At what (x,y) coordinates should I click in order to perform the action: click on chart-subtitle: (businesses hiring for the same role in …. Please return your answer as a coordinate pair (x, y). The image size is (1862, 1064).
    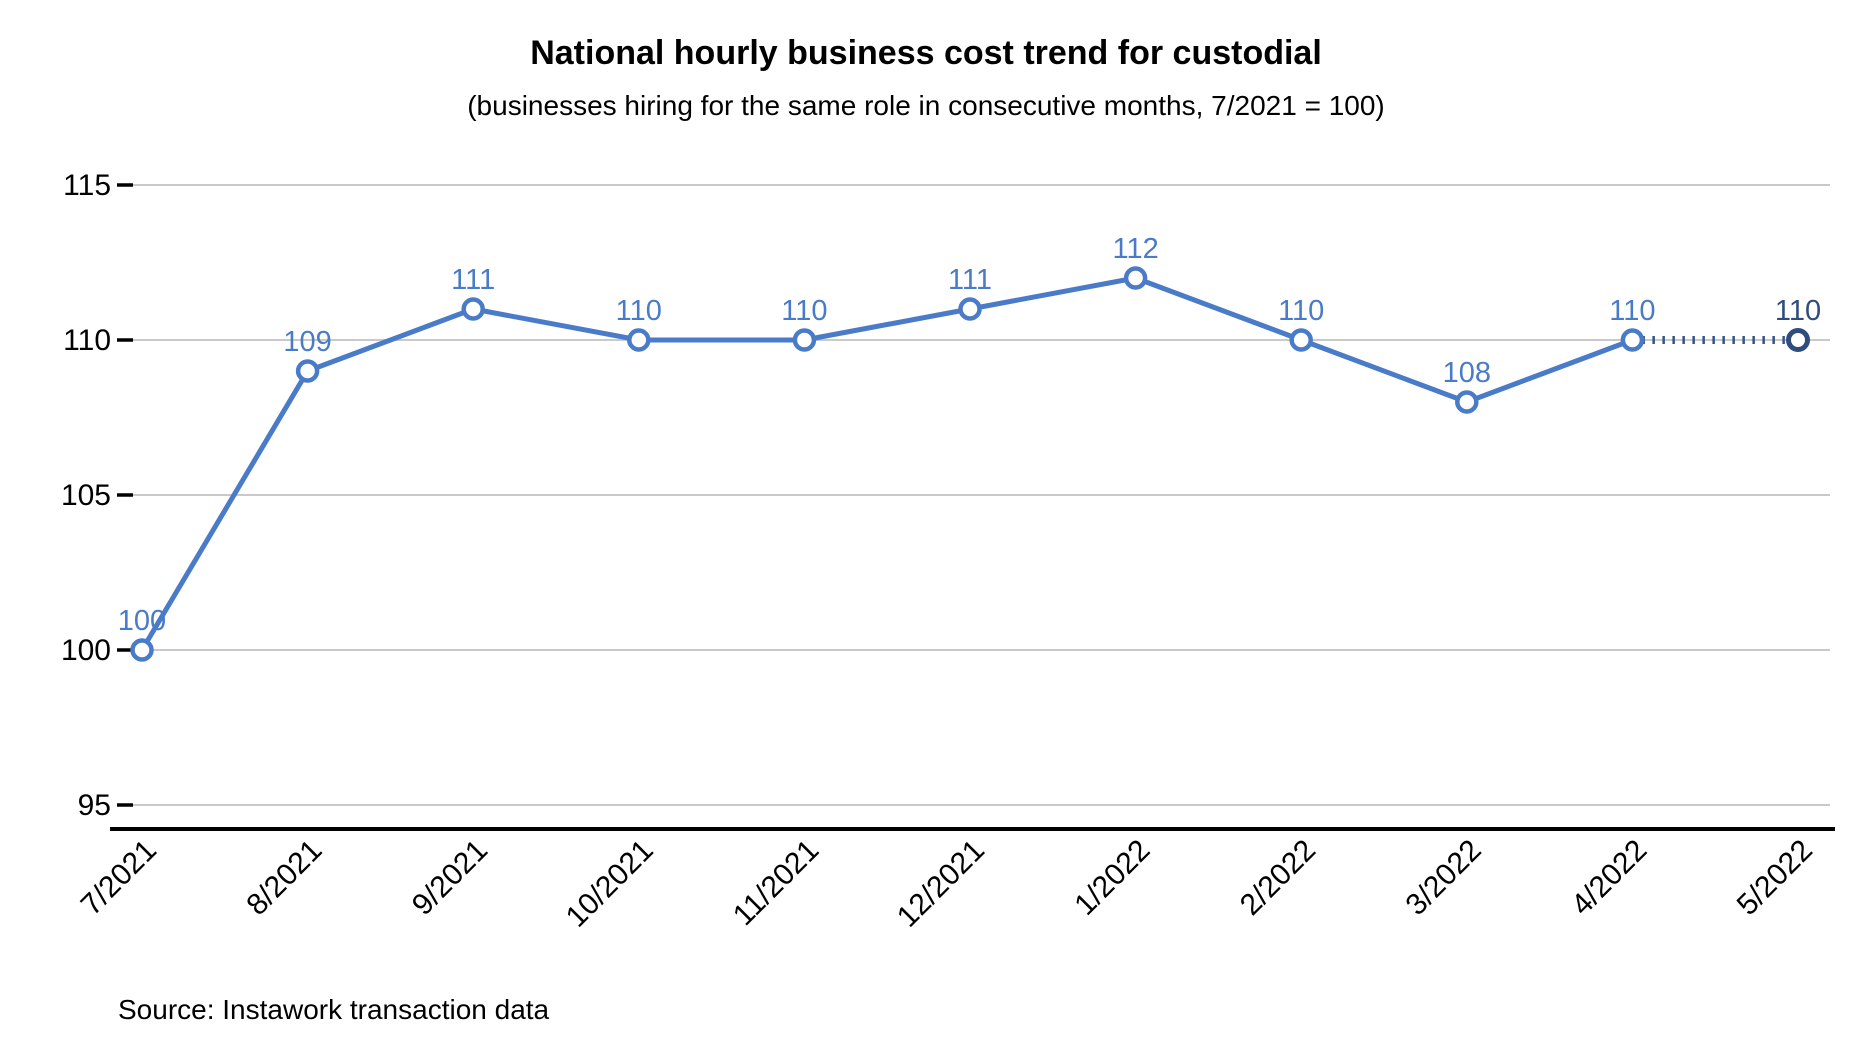
    Looking at the image, I should click on (926, 105).